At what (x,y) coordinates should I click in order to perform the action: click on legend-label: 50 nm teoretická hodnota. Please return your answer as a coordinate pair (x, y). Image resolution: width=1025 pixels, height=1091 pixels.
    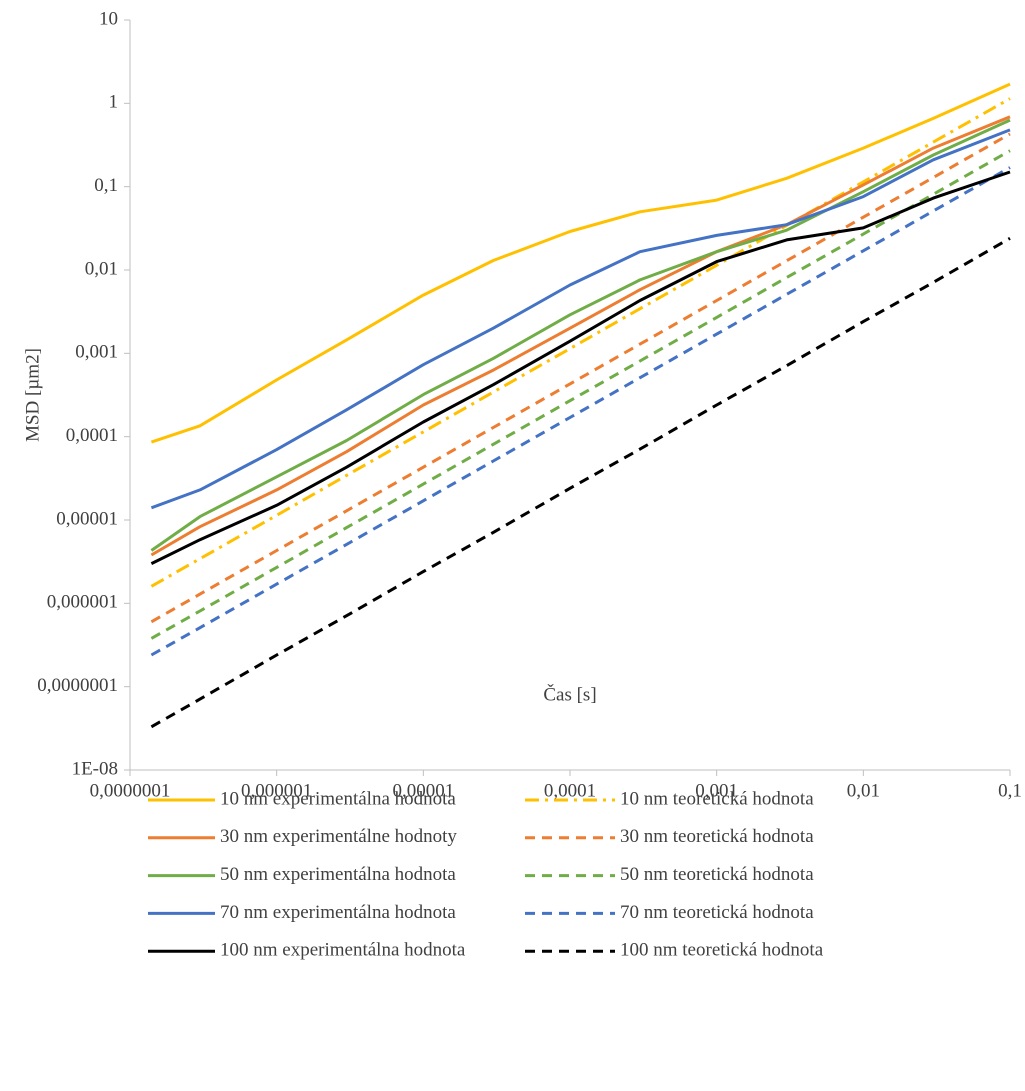
    Looking at the image, I should click on (717, 874).